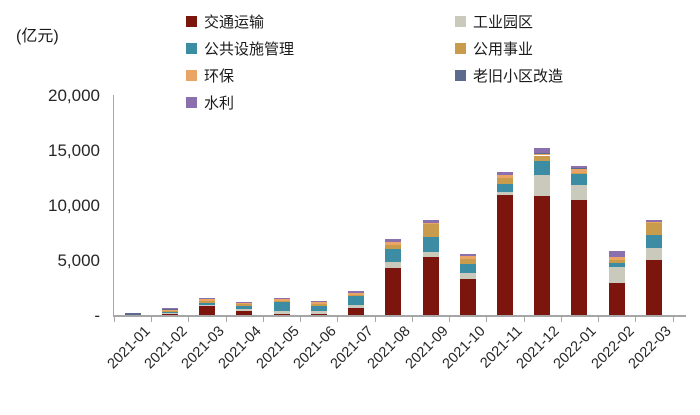 Image resolution: width=700 pixels, height=415 pixels. I want to click on legend-column-left: 交通运输公共设施管理 环保水利, so click(240, 67).